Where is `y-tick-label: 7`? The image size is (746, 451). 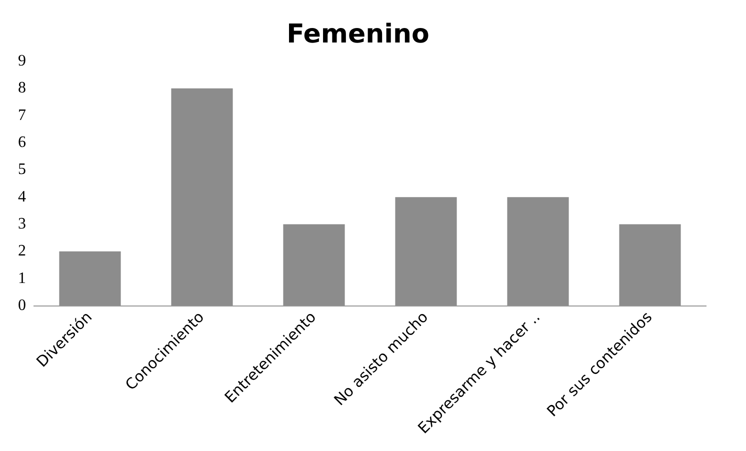 y-tick-label: 7 is located at coordinates (22, 115).